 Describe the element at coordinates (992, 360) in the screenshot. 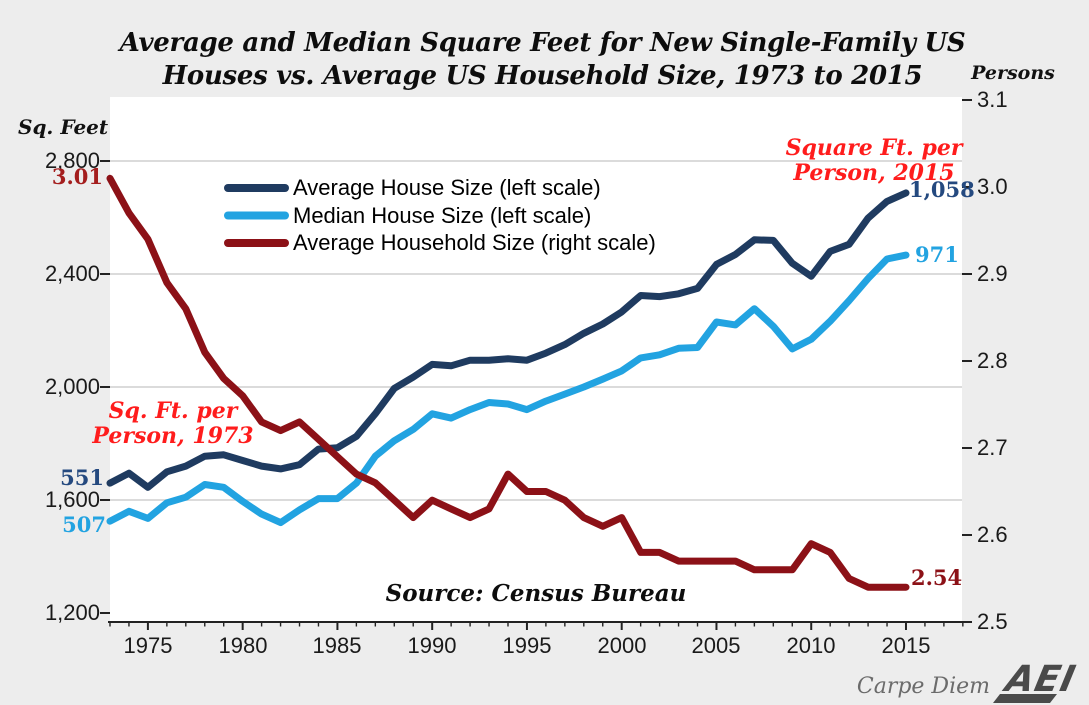

I see `right-tick-2-8: 2.8` at that location.